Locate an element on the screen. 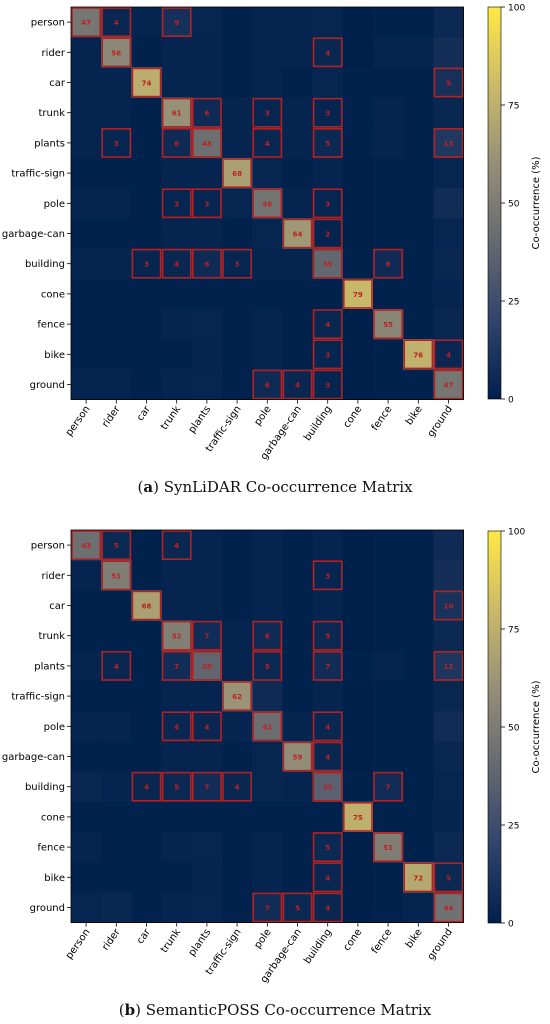  colorbar-tick-label: 100 is located at coordinates (516, 9).